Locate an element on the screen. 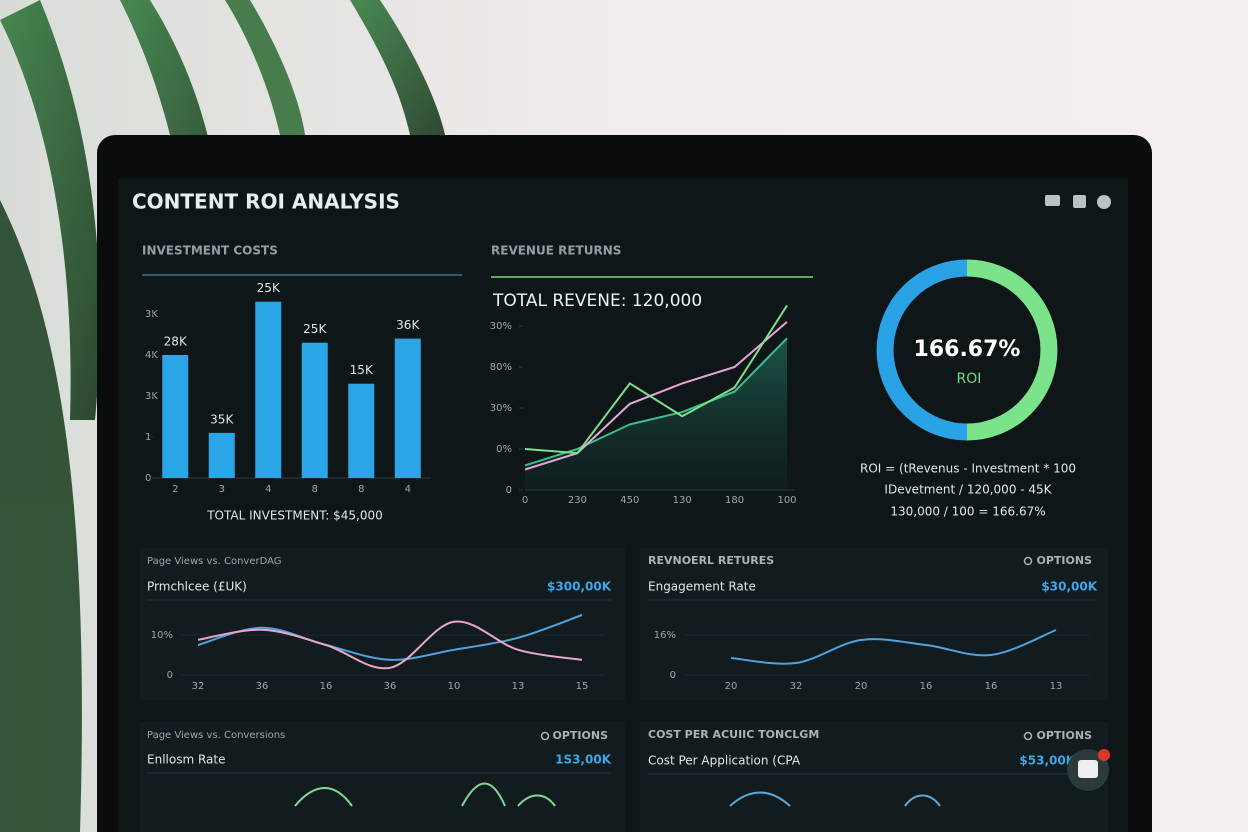 This screenshot has width=1248, height=832. area is located at coordinates (656, 414).